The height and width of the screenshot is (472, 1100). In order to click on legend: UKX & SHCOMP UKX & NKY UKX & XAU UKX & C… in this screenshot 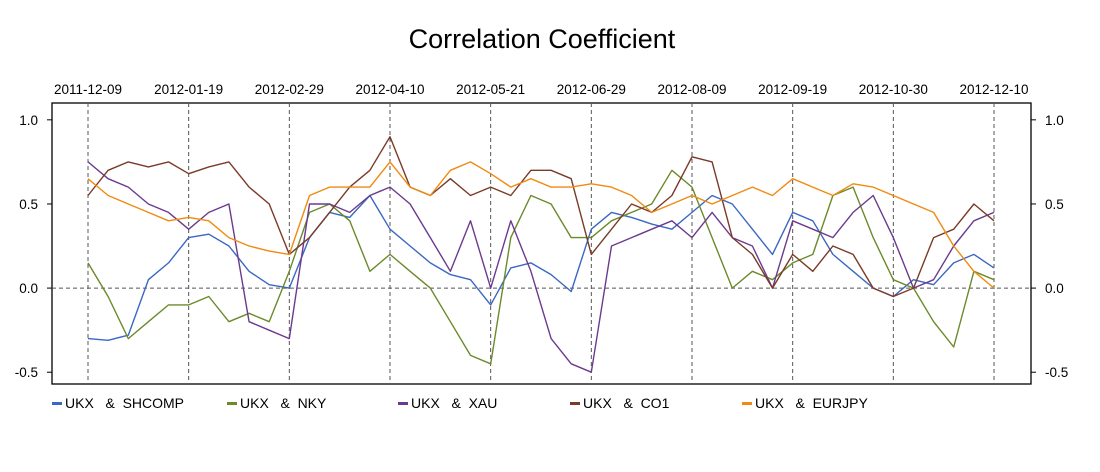, I will do `click(552, 404)`.